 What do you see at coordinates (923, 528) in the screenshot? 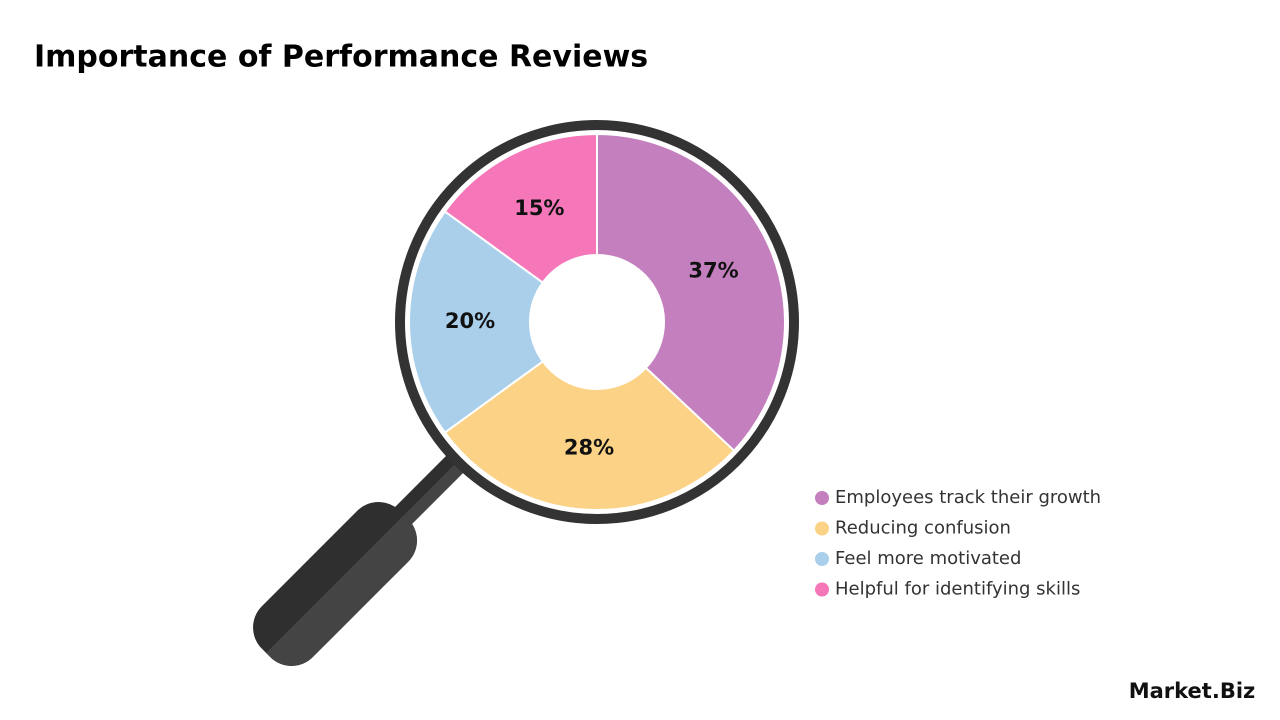
I see `legend-label: Reducing confusion` at bounding box center [923, 528].